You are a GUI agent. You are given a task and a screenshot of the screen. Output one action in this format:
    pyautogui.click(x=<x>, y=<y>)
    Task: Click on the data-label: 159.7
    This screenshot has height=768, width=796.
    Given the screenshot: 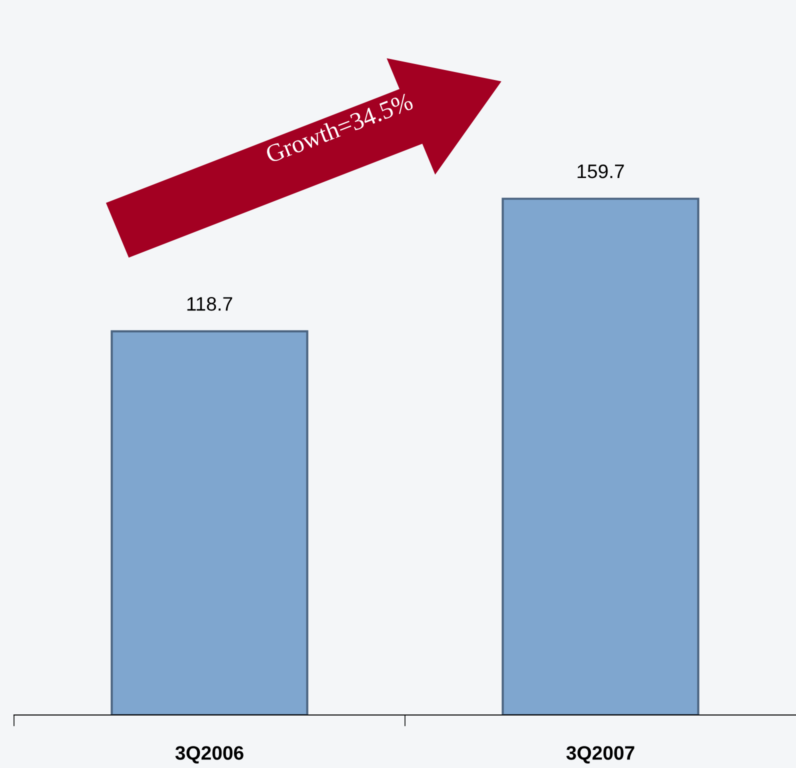 What is the action you would take?
    pyautogui.click(x=601, y=171)
    